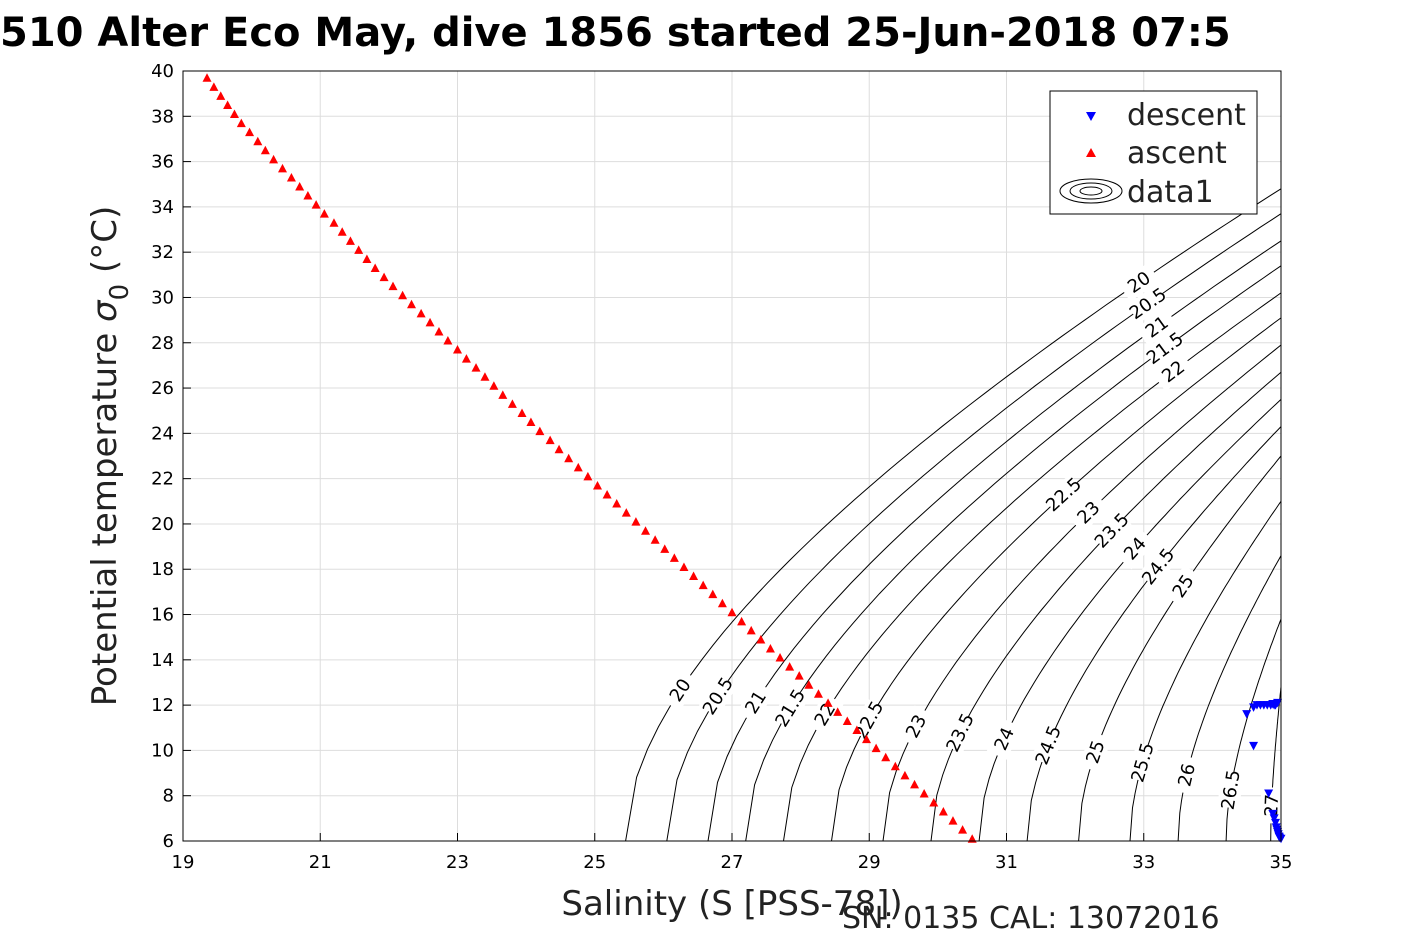 The width and height of the screenshot is (1417, 945). Describe the element at coordinates (320, 862) in the screenshot. I see `x-tick-label: 21` at that location.